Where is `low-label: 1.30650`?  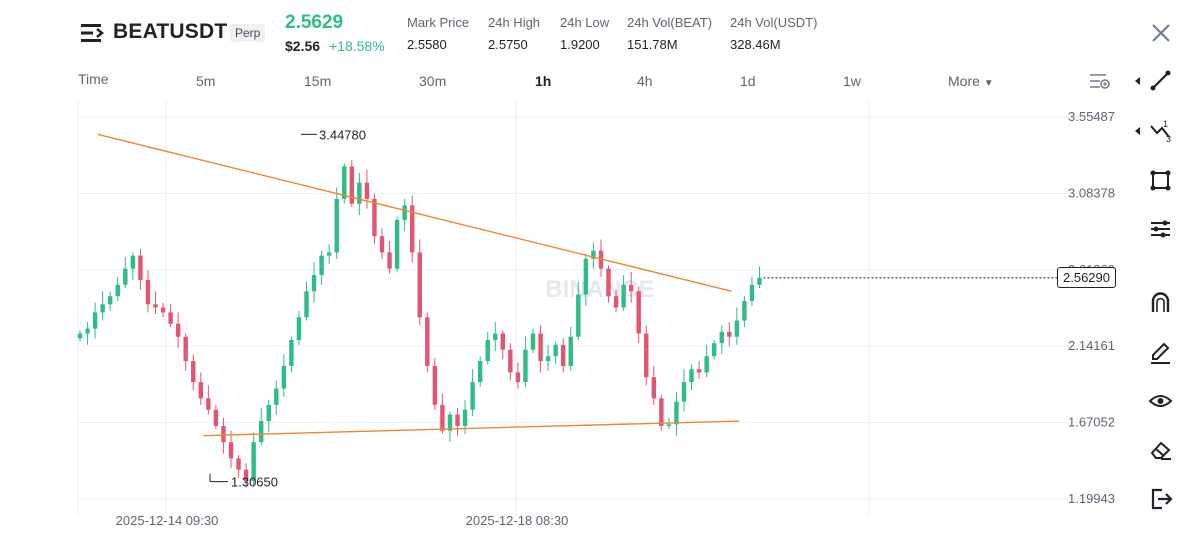
low-label: 1.30650 is located at coordinates (254, 482).